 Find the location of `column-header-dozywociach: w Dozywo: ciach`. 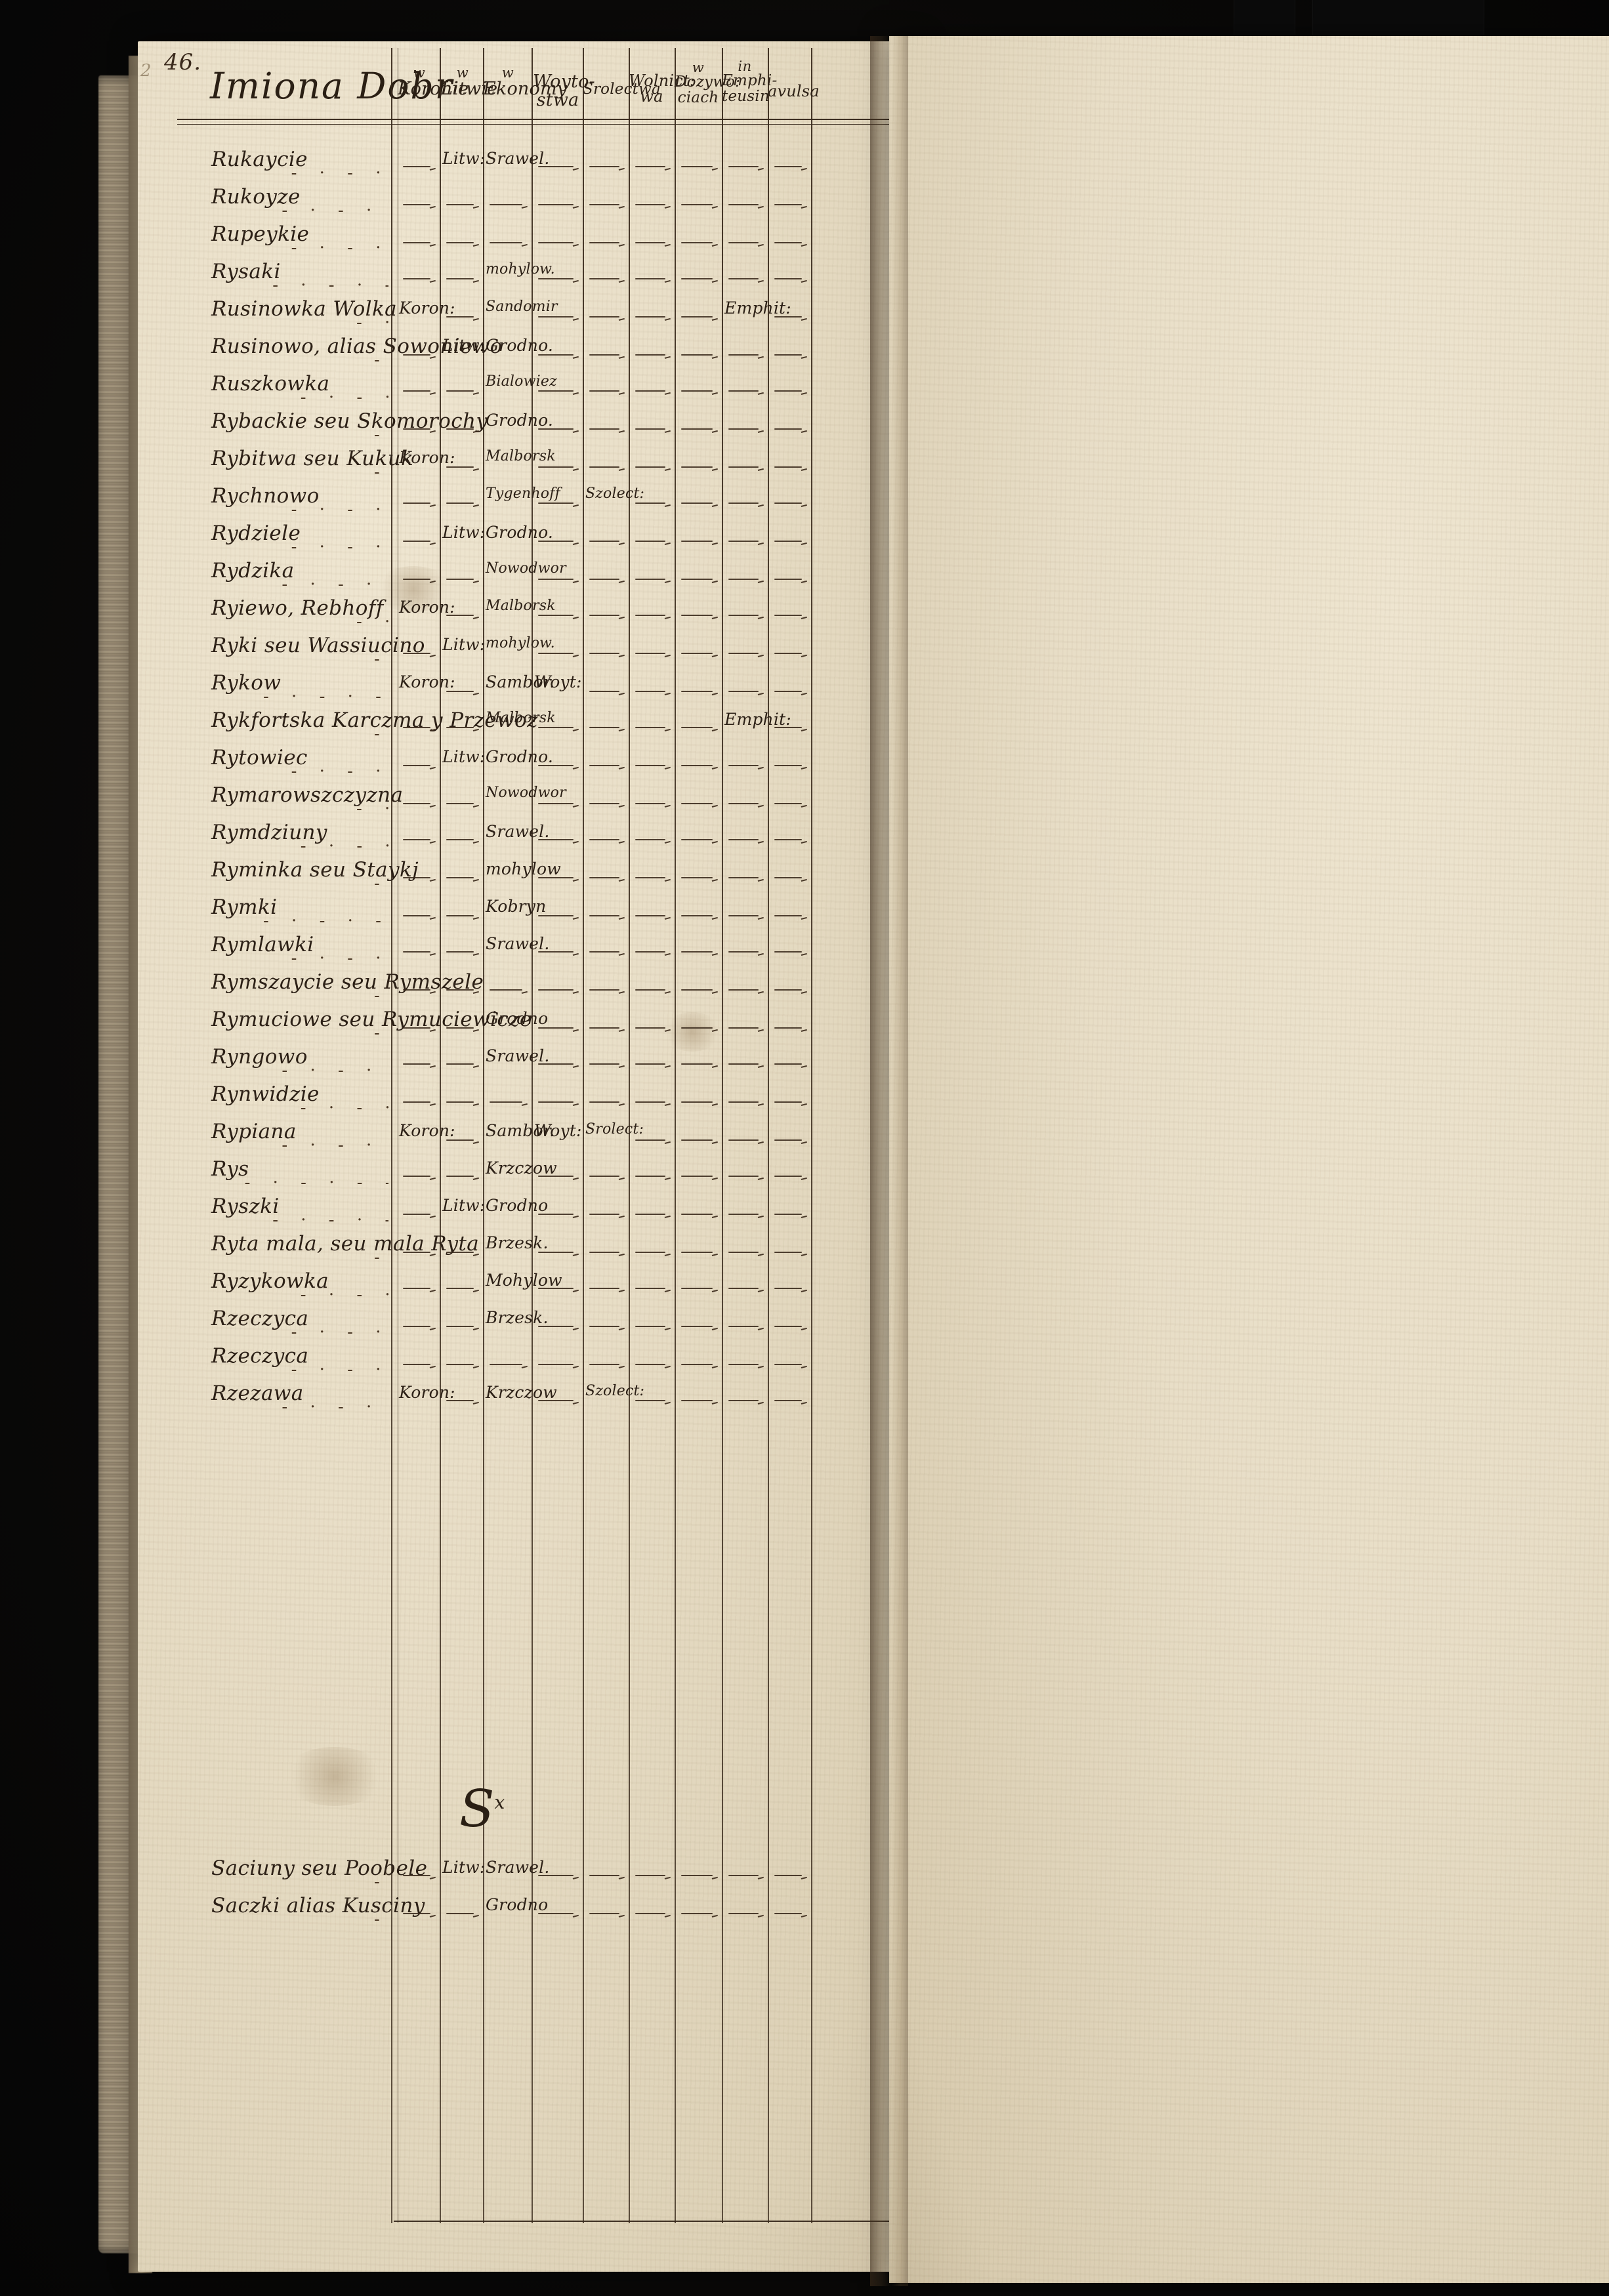

column-header-dozywociach: w Dozywo: ciach is located at coordinates (708, 83).